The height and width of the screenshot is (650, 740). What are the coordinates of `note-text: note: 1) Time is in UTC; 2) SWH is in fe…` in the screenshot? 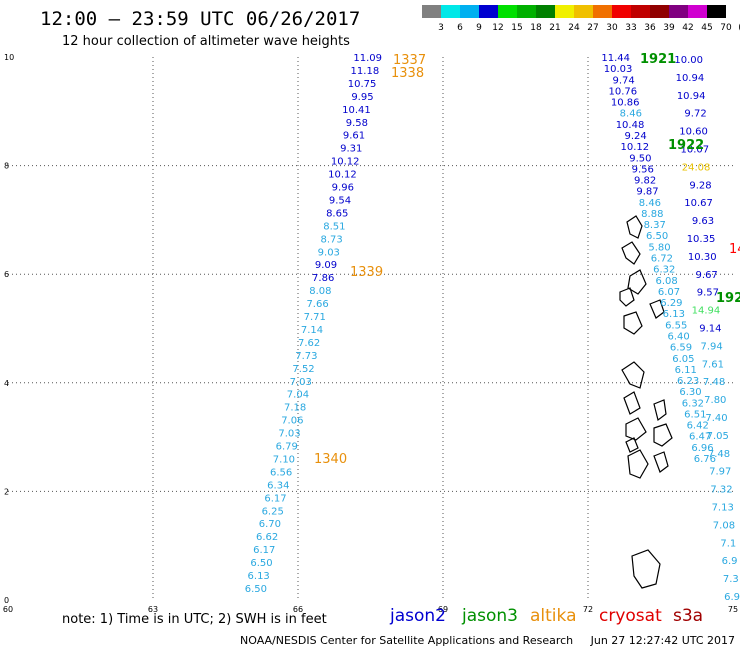 It's located at (194, 619).